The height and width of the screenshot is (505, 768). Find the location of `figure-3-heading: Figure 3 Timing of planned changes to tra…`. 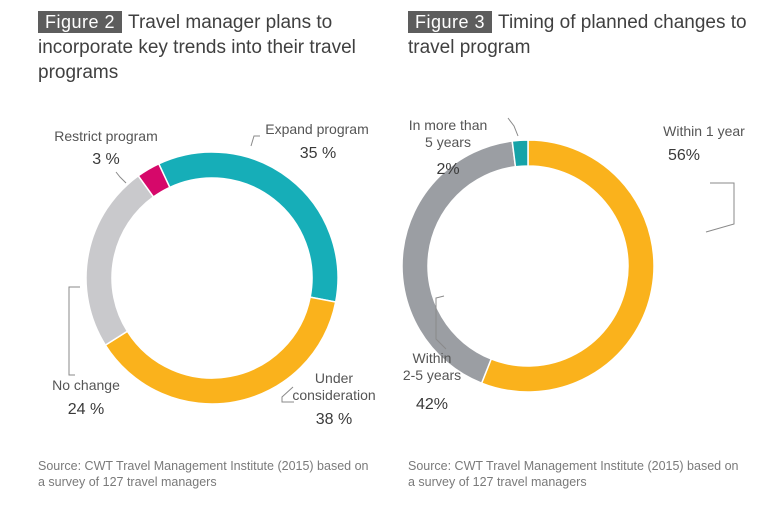

figure-3-heading: Figure 3 Timing of planned changes to tra… is located at coordinates (583, 35).